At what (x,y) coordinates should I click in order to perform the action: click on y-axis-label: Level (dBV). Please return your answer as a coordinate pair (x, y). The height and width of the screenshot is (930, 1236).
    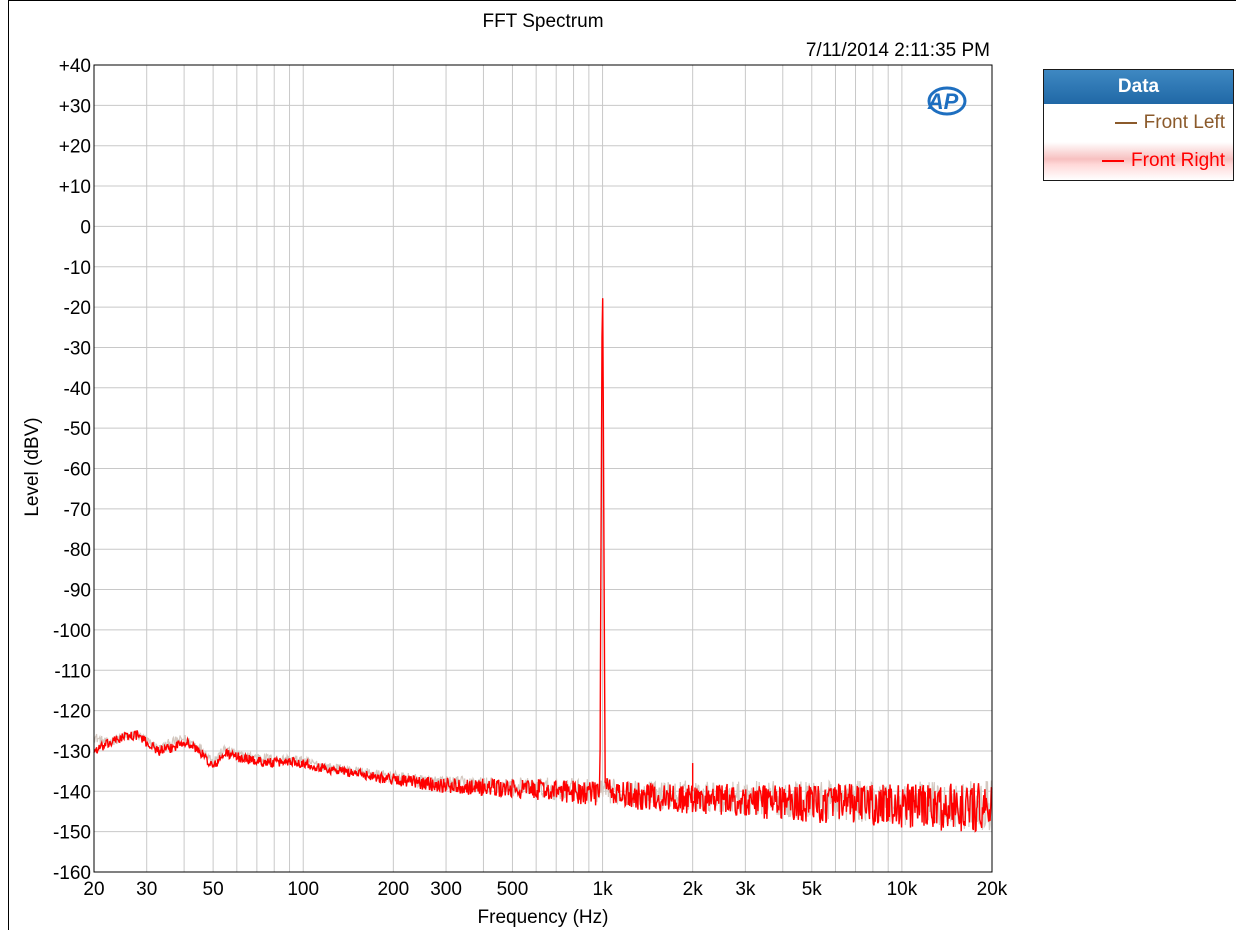
    Looking at the image, I should click on (32, 466).